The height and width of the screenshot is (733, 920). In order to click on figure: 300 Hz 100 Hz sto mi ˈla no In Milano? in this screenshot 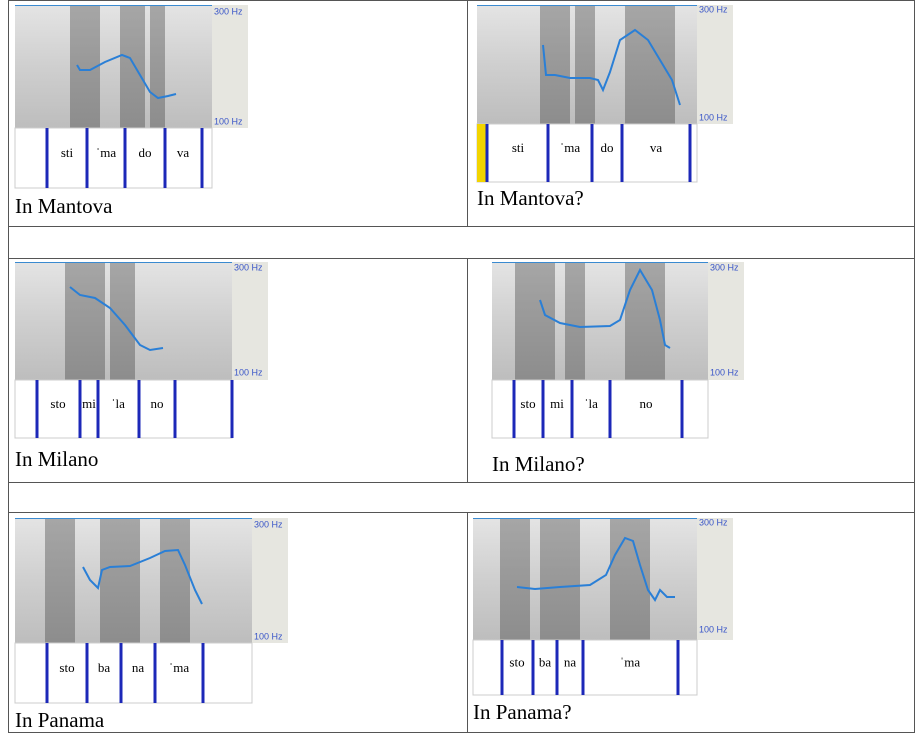, I will do `click(617, 369)`.